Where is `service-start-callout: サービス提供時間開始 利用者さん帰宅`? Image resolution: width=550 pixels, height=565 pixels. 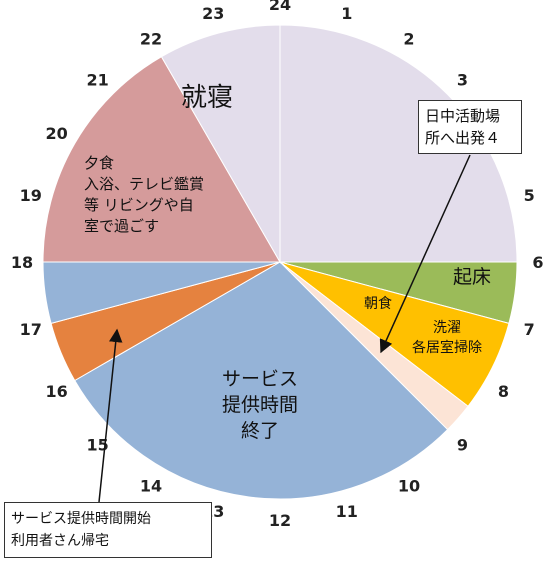 service-start-callout: サービス提供時間開始 利用者さん帰宅 is located at coordinates (108, 530).